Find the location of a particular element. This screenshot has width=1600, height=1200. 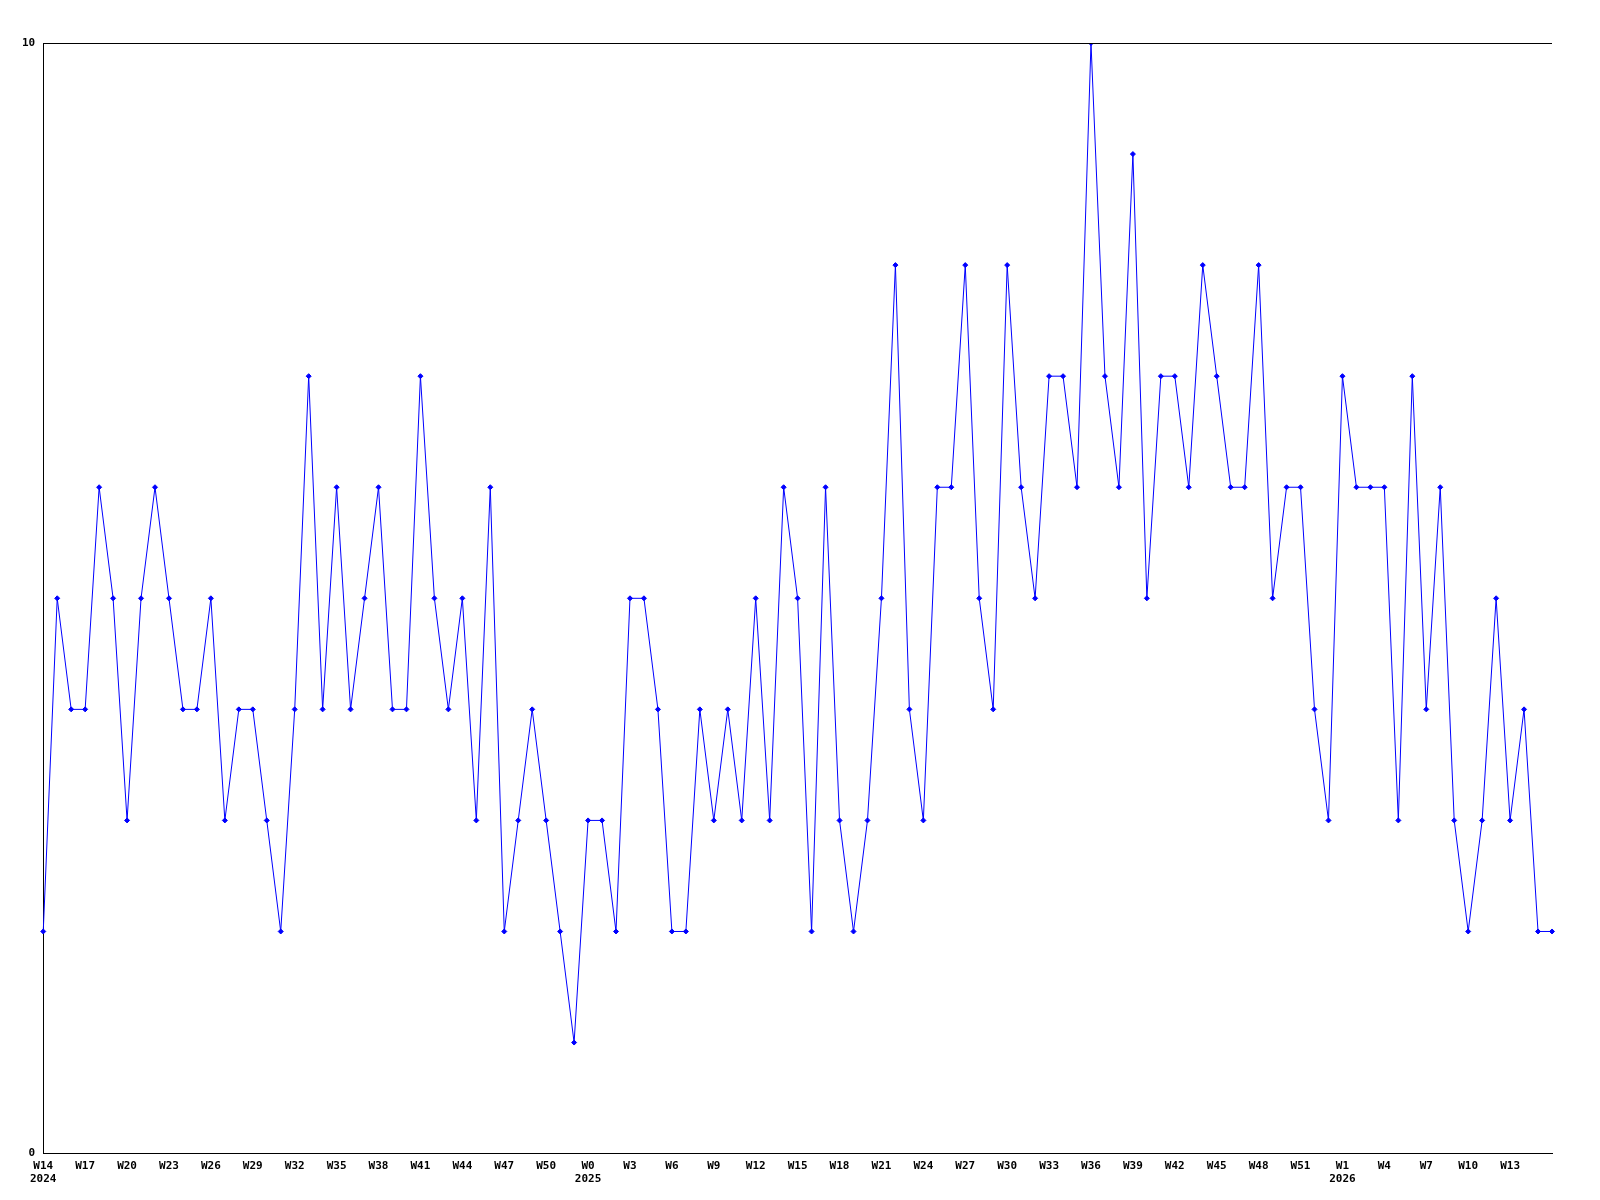

x-tick-label: W38 is located at coordinates (378, 1166).